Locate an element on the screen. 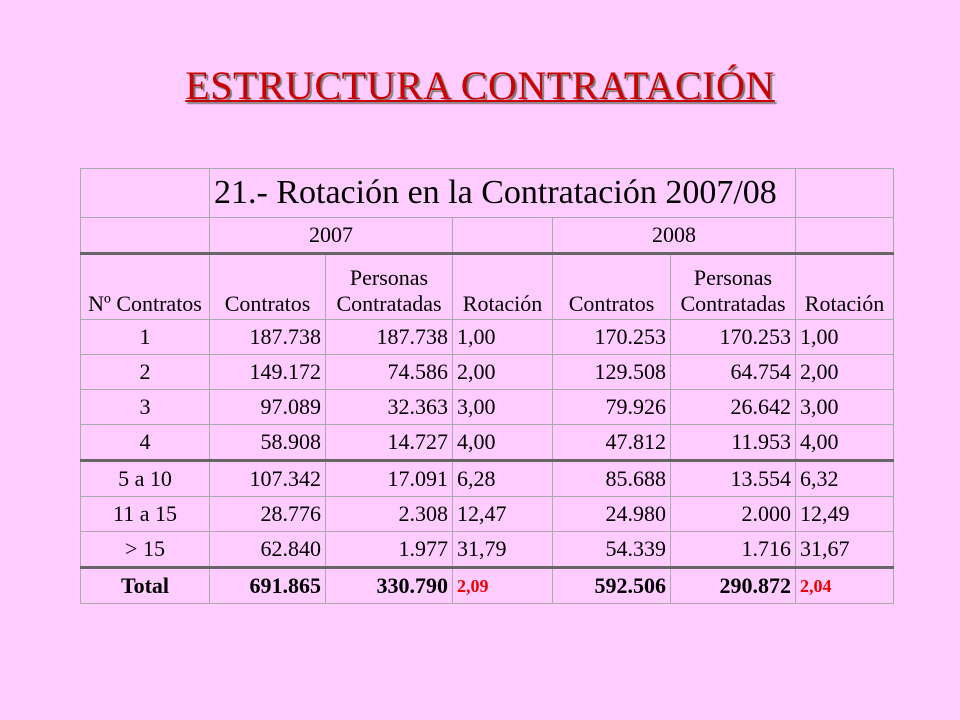 The image size is (960, 720). table-cell: 85.688 is located at coordinates (611, 478).